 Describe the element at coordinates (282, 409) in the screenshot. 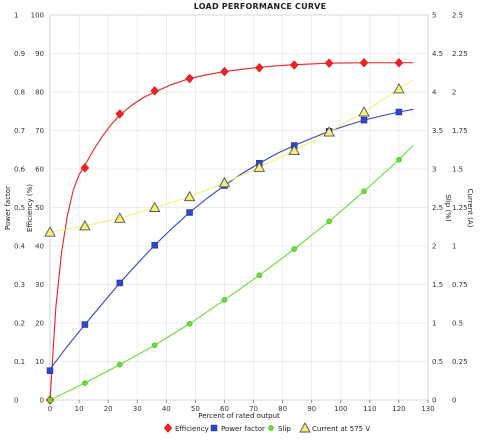

I see `x-tick-label: 80` at that location.